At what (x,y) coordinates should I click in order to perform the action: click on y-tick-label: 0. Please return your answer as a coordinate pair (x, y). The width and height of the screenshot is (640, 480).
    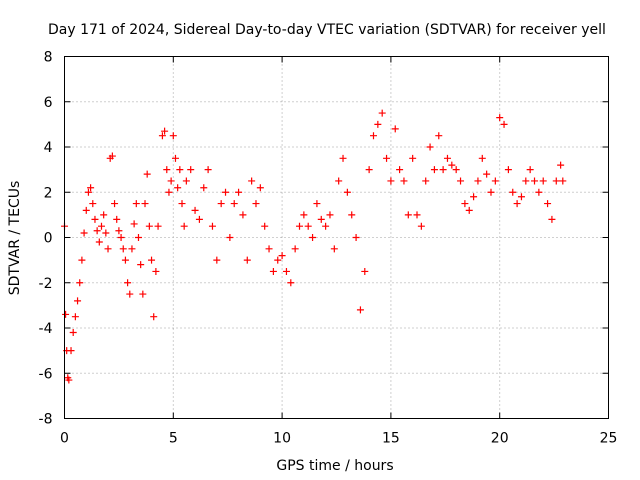
    Looking at the image, I should click on (48, 239).